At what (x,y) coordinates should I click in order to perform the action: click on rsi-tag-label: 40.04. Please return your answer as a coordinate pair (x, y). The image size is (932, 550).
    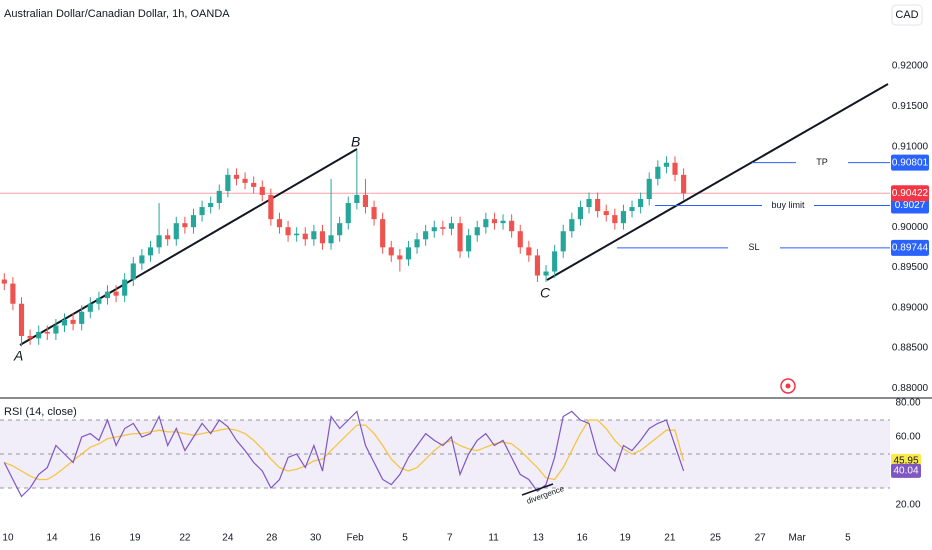
    Looking at the image, I should click on (905, 471).